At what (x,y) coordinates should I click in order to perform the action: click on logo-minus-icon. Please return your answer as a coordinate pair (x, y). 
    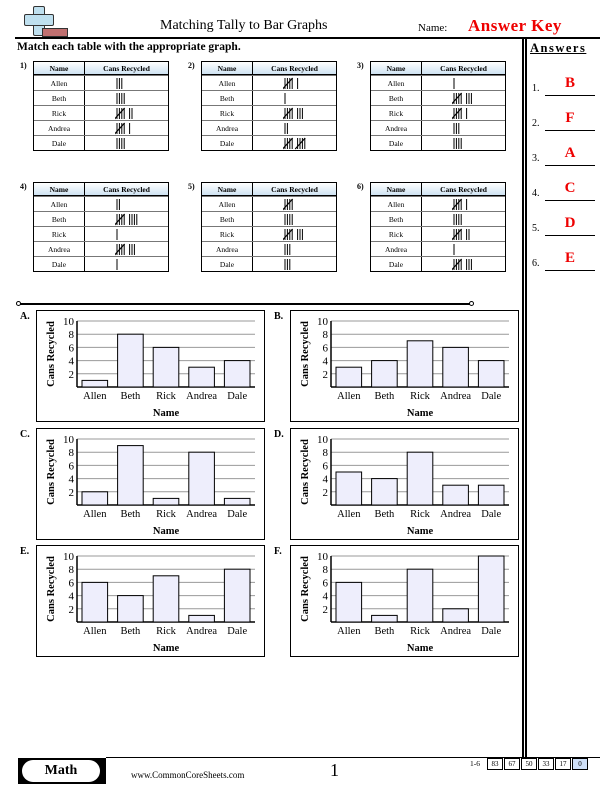
    Looking at the image, I should click on (55, 32).